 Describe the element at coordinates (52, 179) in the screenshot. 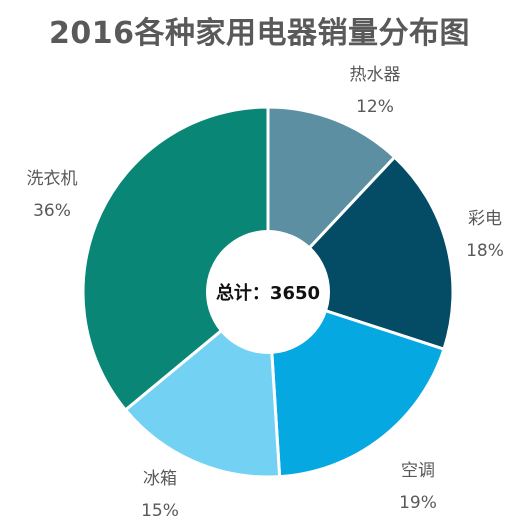

I see `slice-label: 洗衣机` at that location.